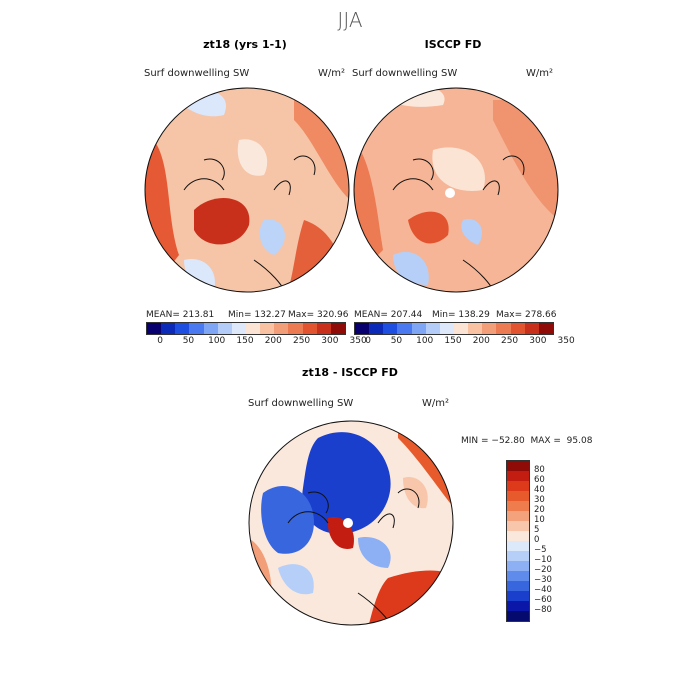 The width and height of the screenshot is (700, 700). Describe the element at coordinates (540, 73) in the screenshot. I see `panel-2-units: W/m²` at that location.